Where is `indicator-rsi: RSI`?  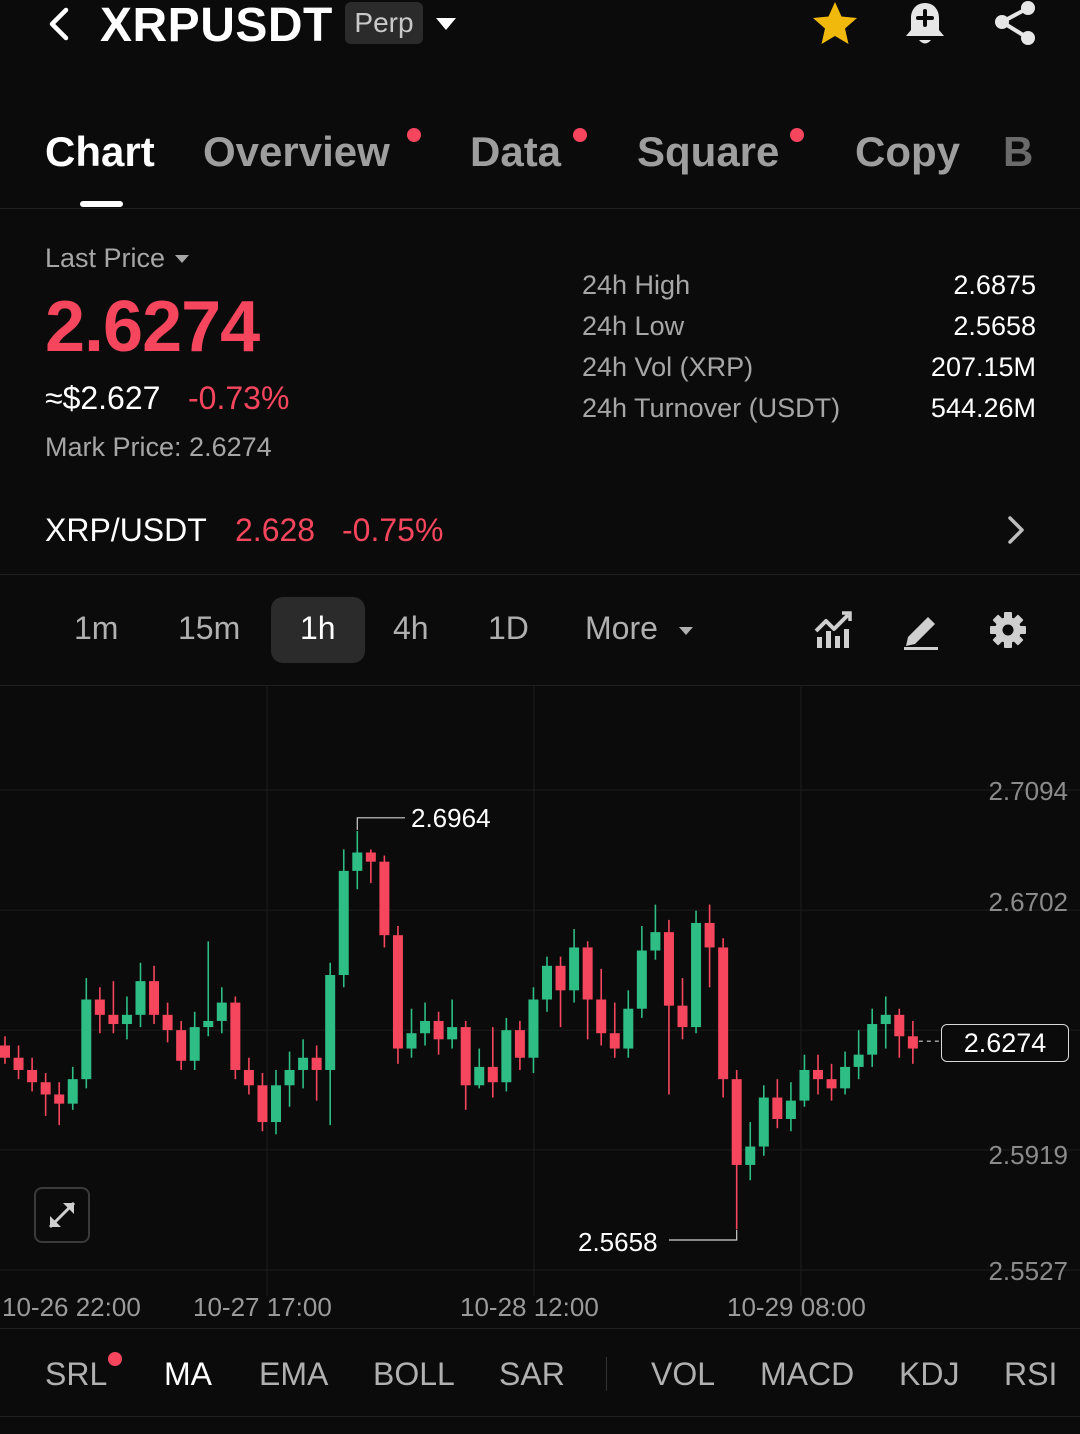
indicator-rsi: RSI is located at coordinates (1031, 1374).